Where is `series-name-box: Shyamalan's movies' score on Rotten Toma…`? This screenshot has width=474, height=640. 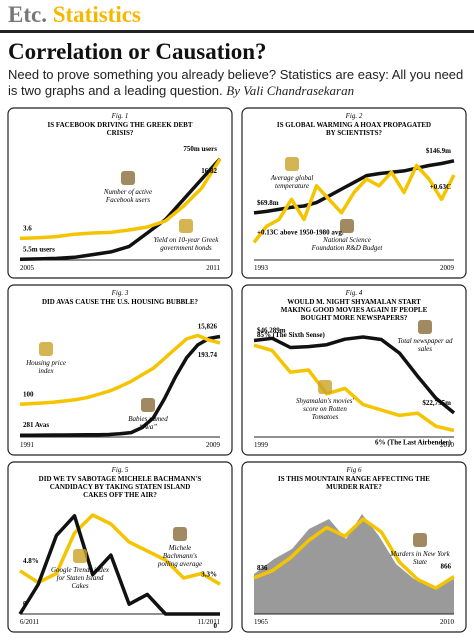
series-name-box: Shyamalan's movies' score on Rotten Toma… is located at coordinates (324, 409).